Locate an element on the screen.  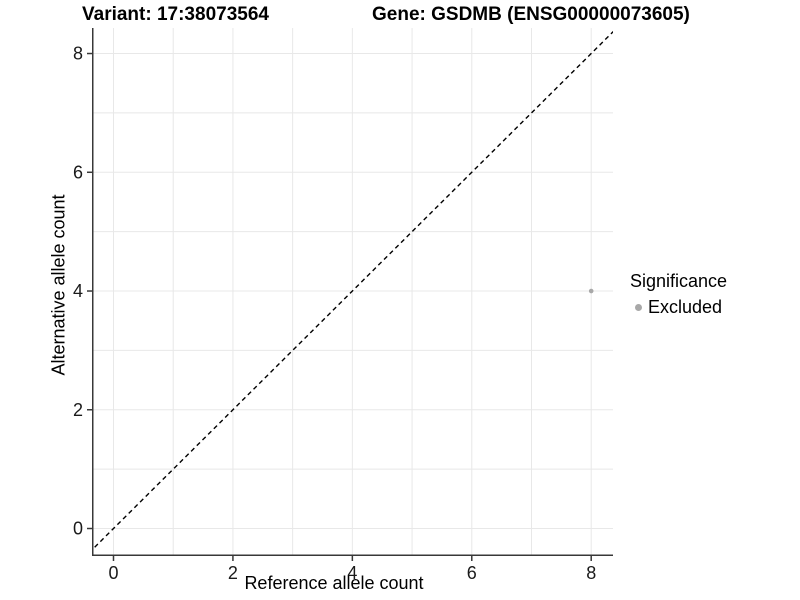
x-tick-label: 2 is located at coordinates (233, 573).